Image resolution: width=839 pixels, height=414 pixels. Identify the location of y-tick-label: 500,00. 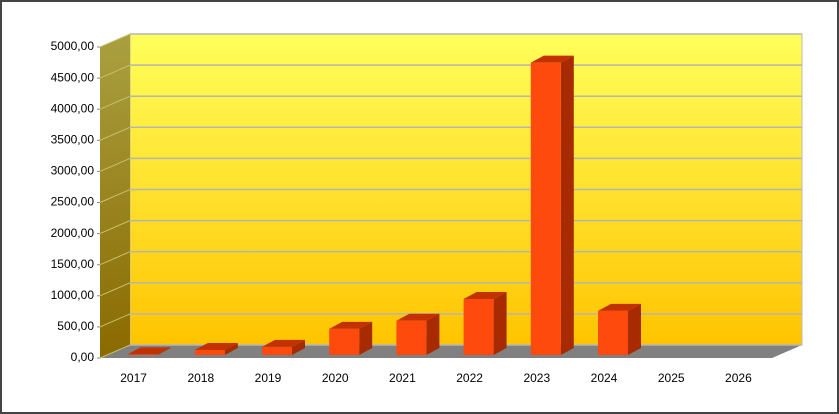
(75, 326).